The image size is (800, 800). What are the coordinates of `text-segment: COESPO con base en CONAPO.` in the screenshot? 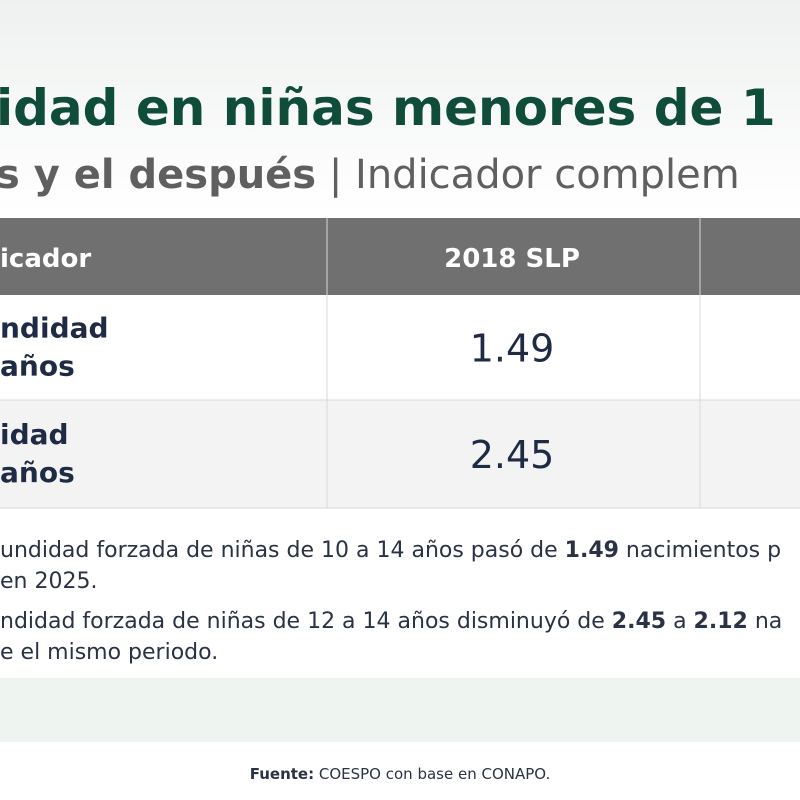 It's located at (432, 774).